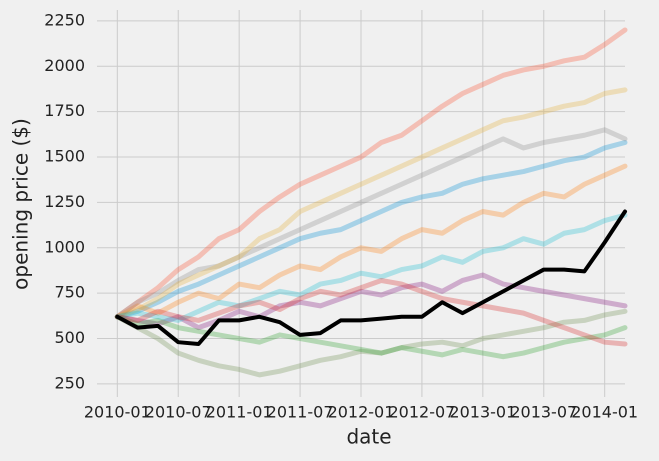 This screenshot has height=461, width=659. I want to click on y-tick-label: 250, so click(69, 382).